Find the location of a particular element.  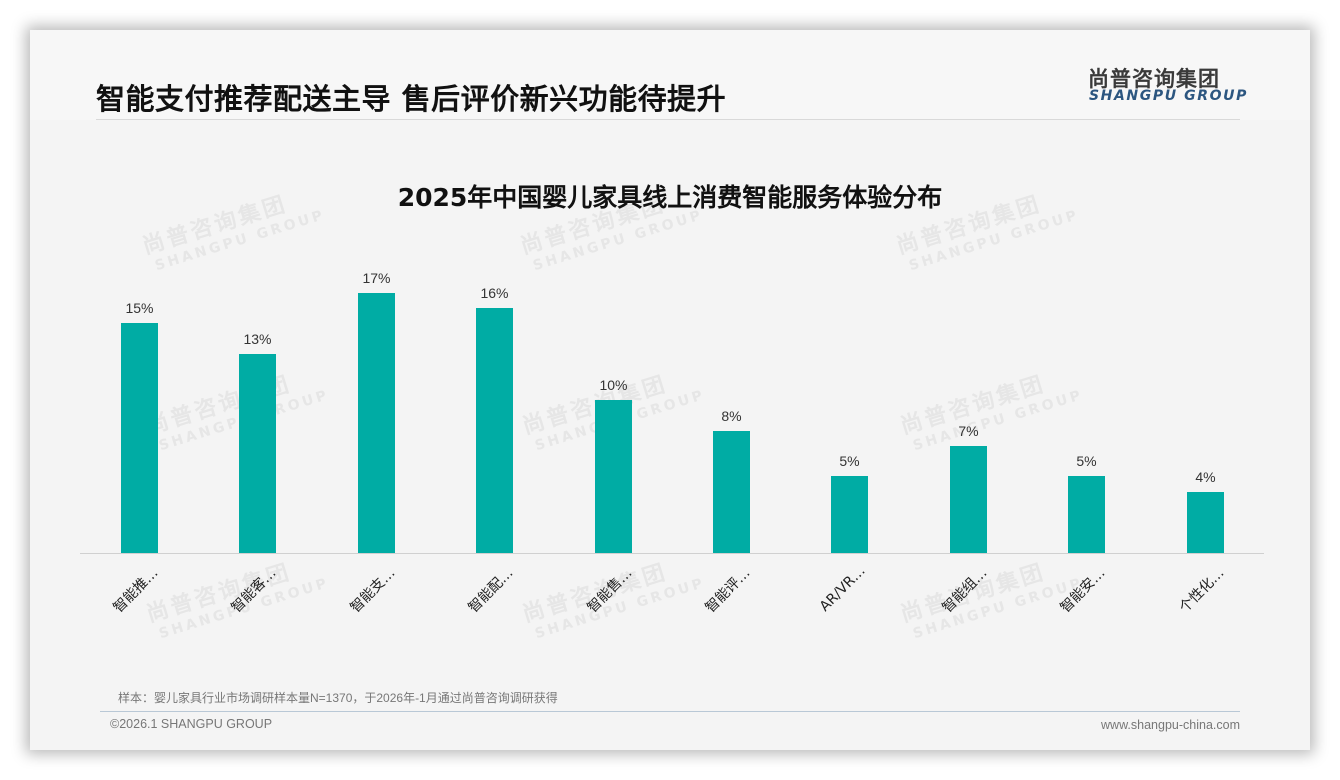

footer-divider is located at coordinates (670, 711).